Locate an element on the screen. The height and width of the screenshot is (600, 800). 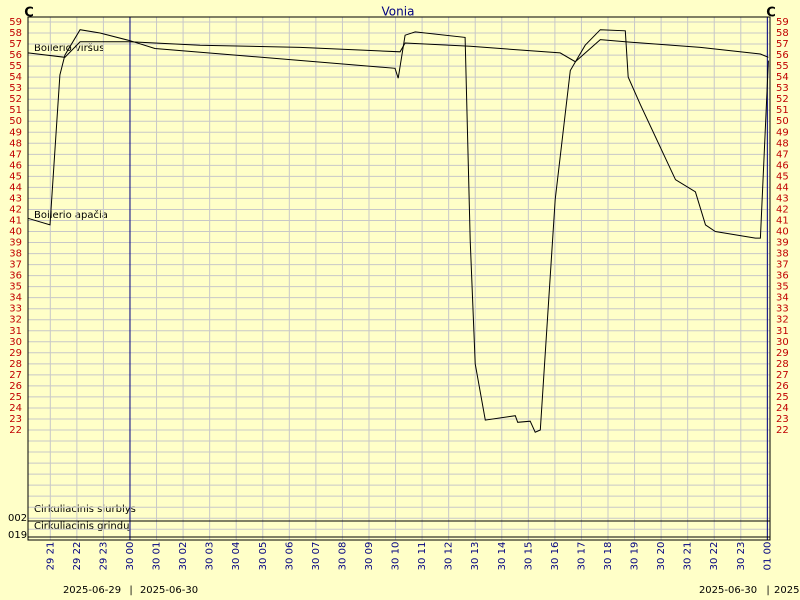
y2-axis-label: C is located at coordinates (771, 13).